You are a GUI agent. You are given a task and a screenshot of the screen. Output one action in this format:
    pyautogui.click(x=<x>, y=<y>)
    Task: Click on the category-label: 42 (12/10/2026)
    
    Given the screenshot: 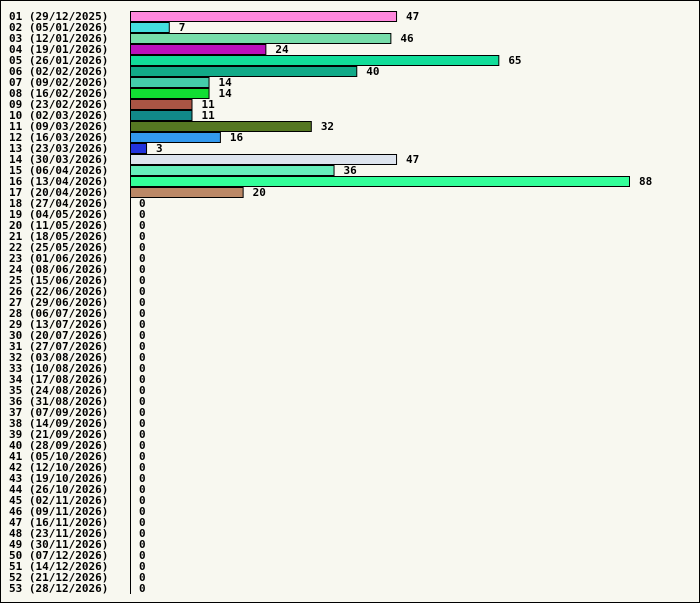 What is the action you would take?
    pyautogui.click(x=58, y=467)
    